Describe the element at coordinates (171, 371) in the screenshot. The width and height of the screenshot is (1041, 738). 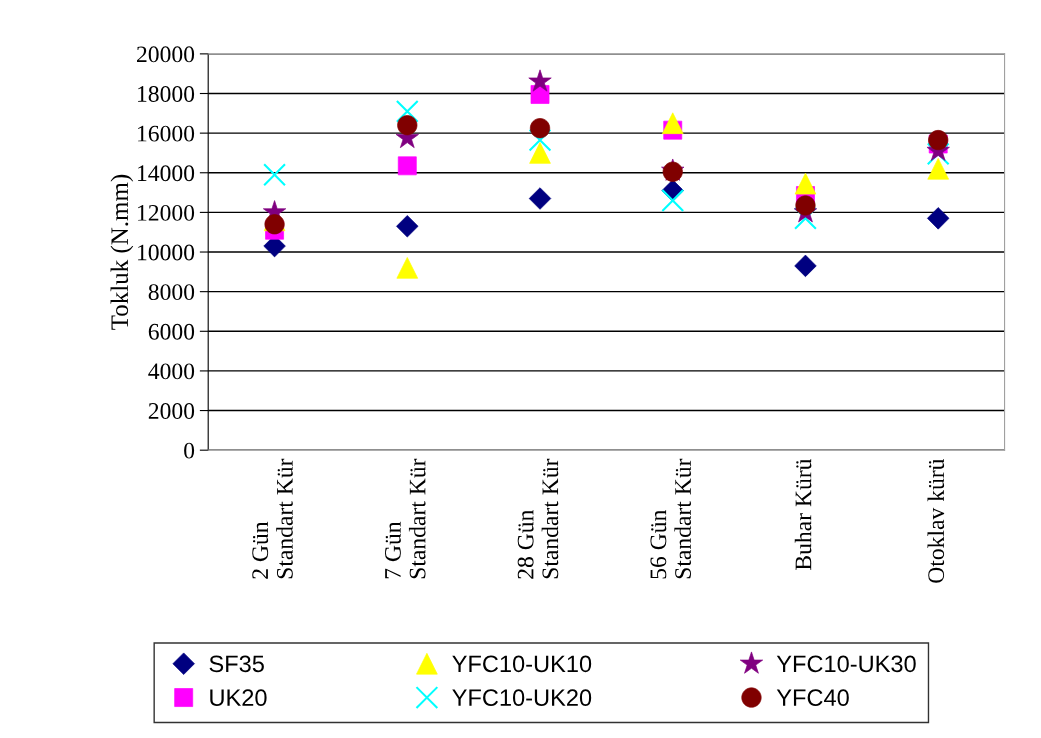
I see `y-tick-label: 4000` at that location.